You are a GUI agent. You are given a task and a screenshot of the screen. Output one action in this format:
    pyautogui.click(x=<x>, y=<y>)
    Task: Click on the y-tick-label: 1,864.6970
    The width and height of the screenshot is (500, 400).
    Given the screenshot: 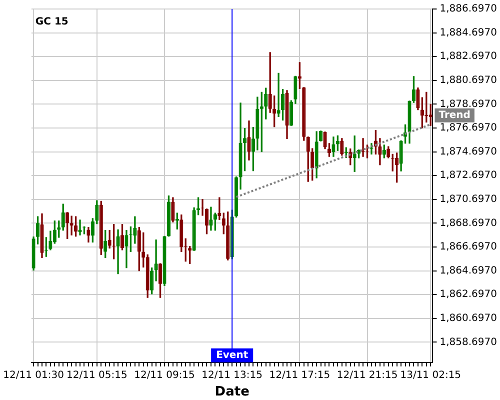 What is the action you would take?
    pyautogui.click(x=469, y=270)
    